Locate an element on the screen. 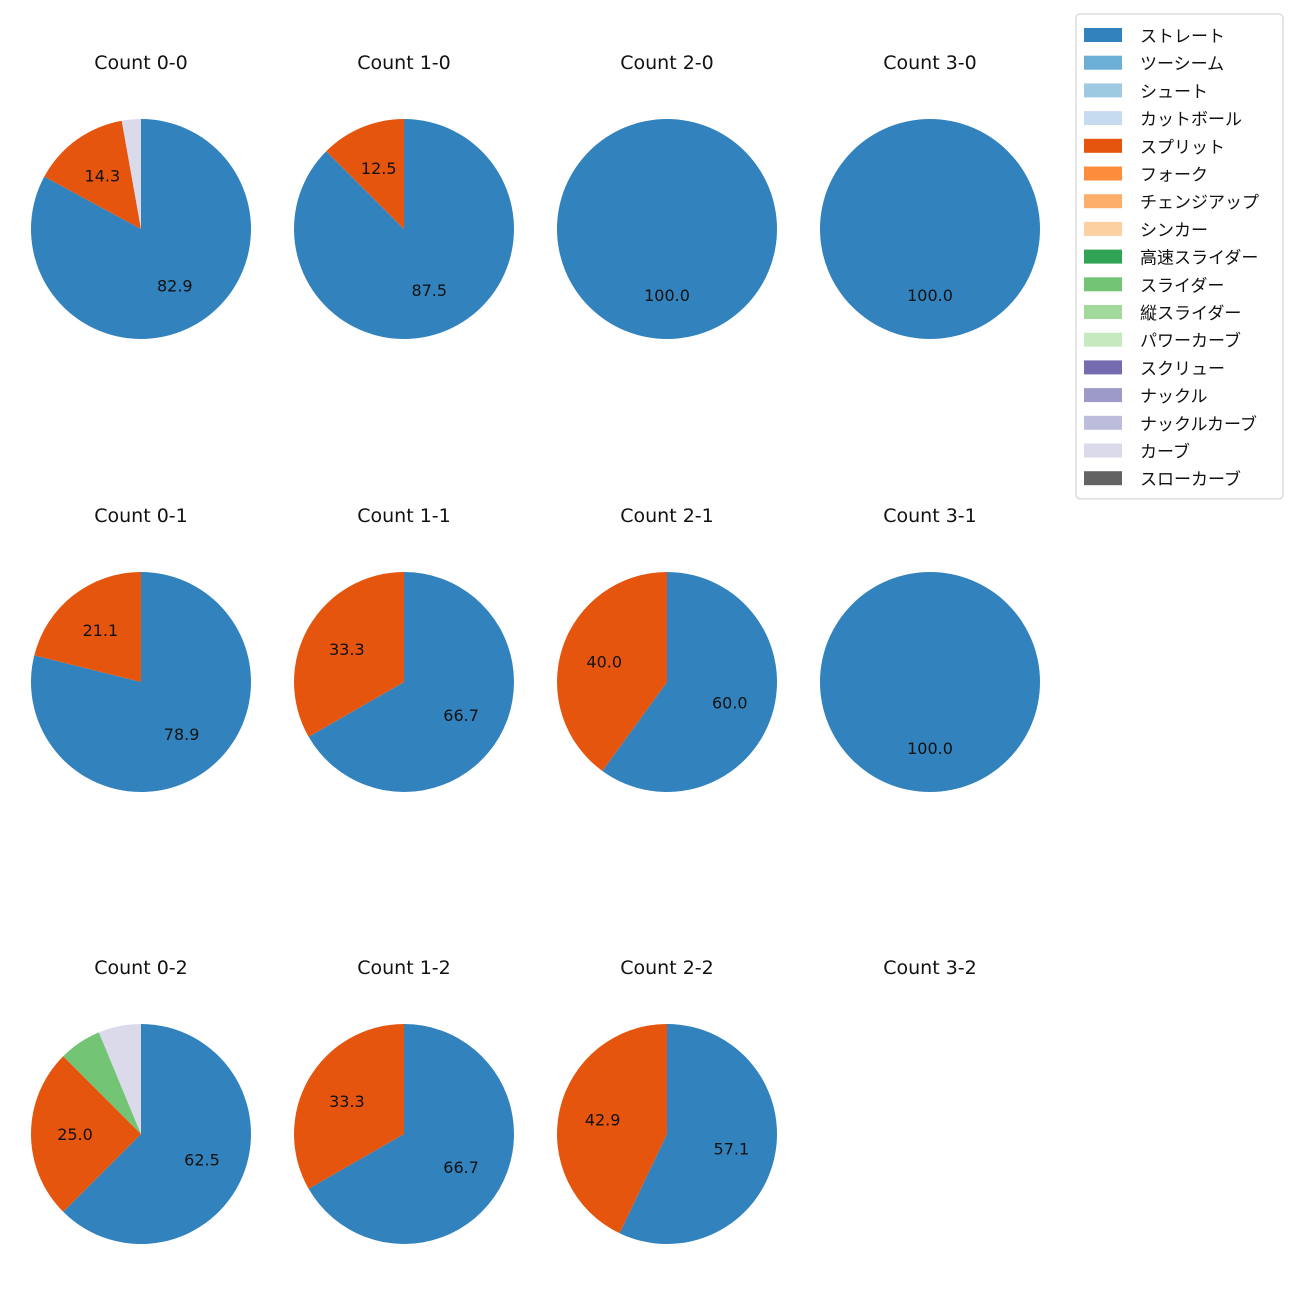 This screenshot has width=1300, height=1300. pie-title: Count 0-2 is located at coordinates (141, 968).